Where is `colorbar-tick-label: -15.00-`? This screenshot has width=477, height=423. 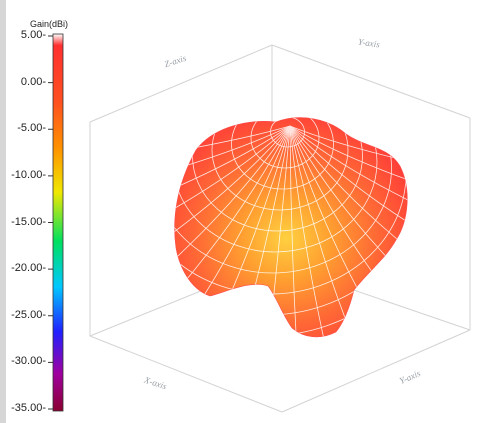
colorbar-tick-label: -15.00- is located at coordinates (28, 221).